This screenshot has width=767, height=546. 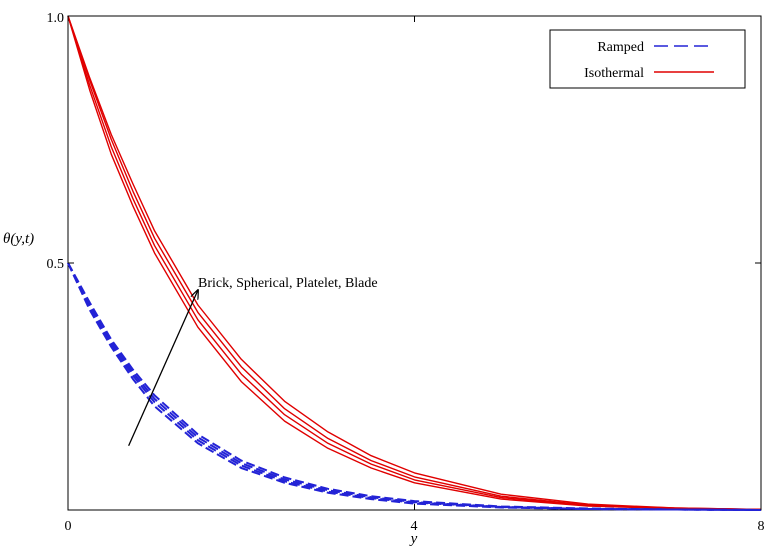 I want to click on x-tick-label-8: 8, so click(x=761, y=526).